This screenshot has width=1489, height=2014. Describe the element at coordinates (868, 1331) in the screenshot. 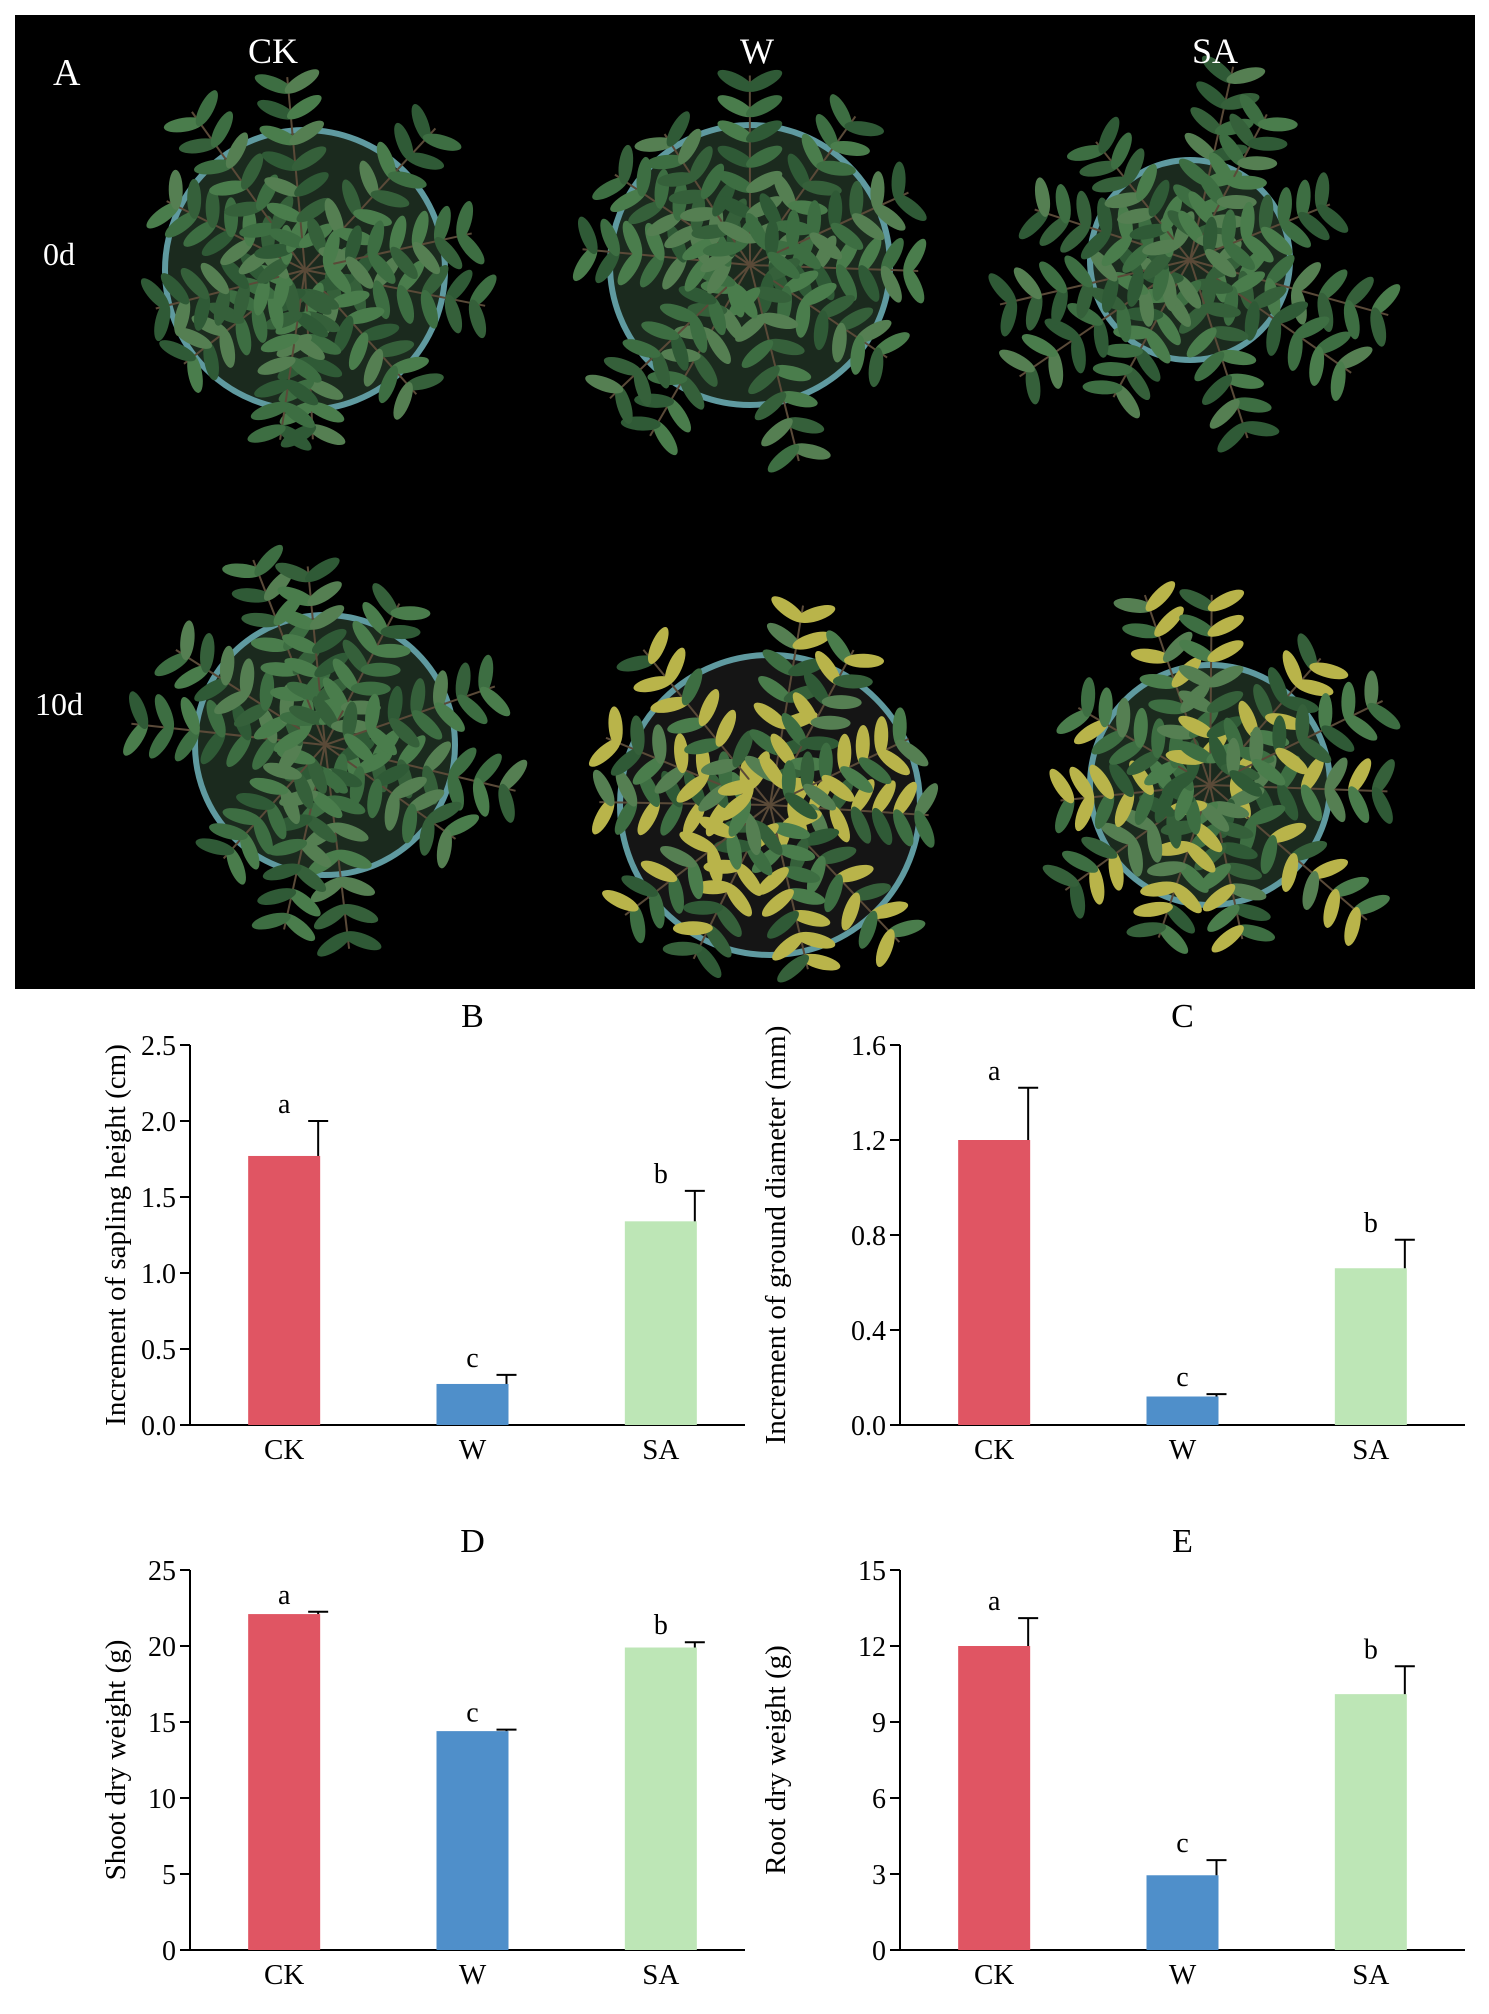

I see `y-tick-label: 0.4` at that location.